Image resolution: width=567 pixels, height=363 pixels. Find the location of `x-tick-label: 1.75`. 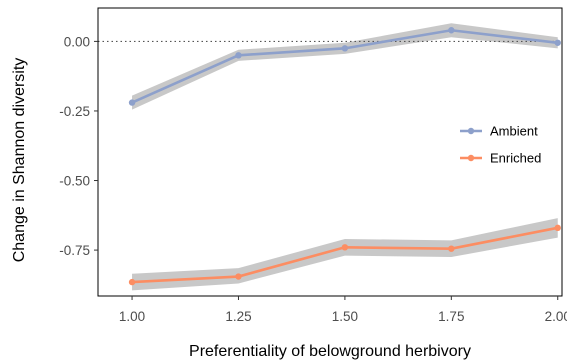

x-tick-label: 1.75 is located at coordinates (451, 316).